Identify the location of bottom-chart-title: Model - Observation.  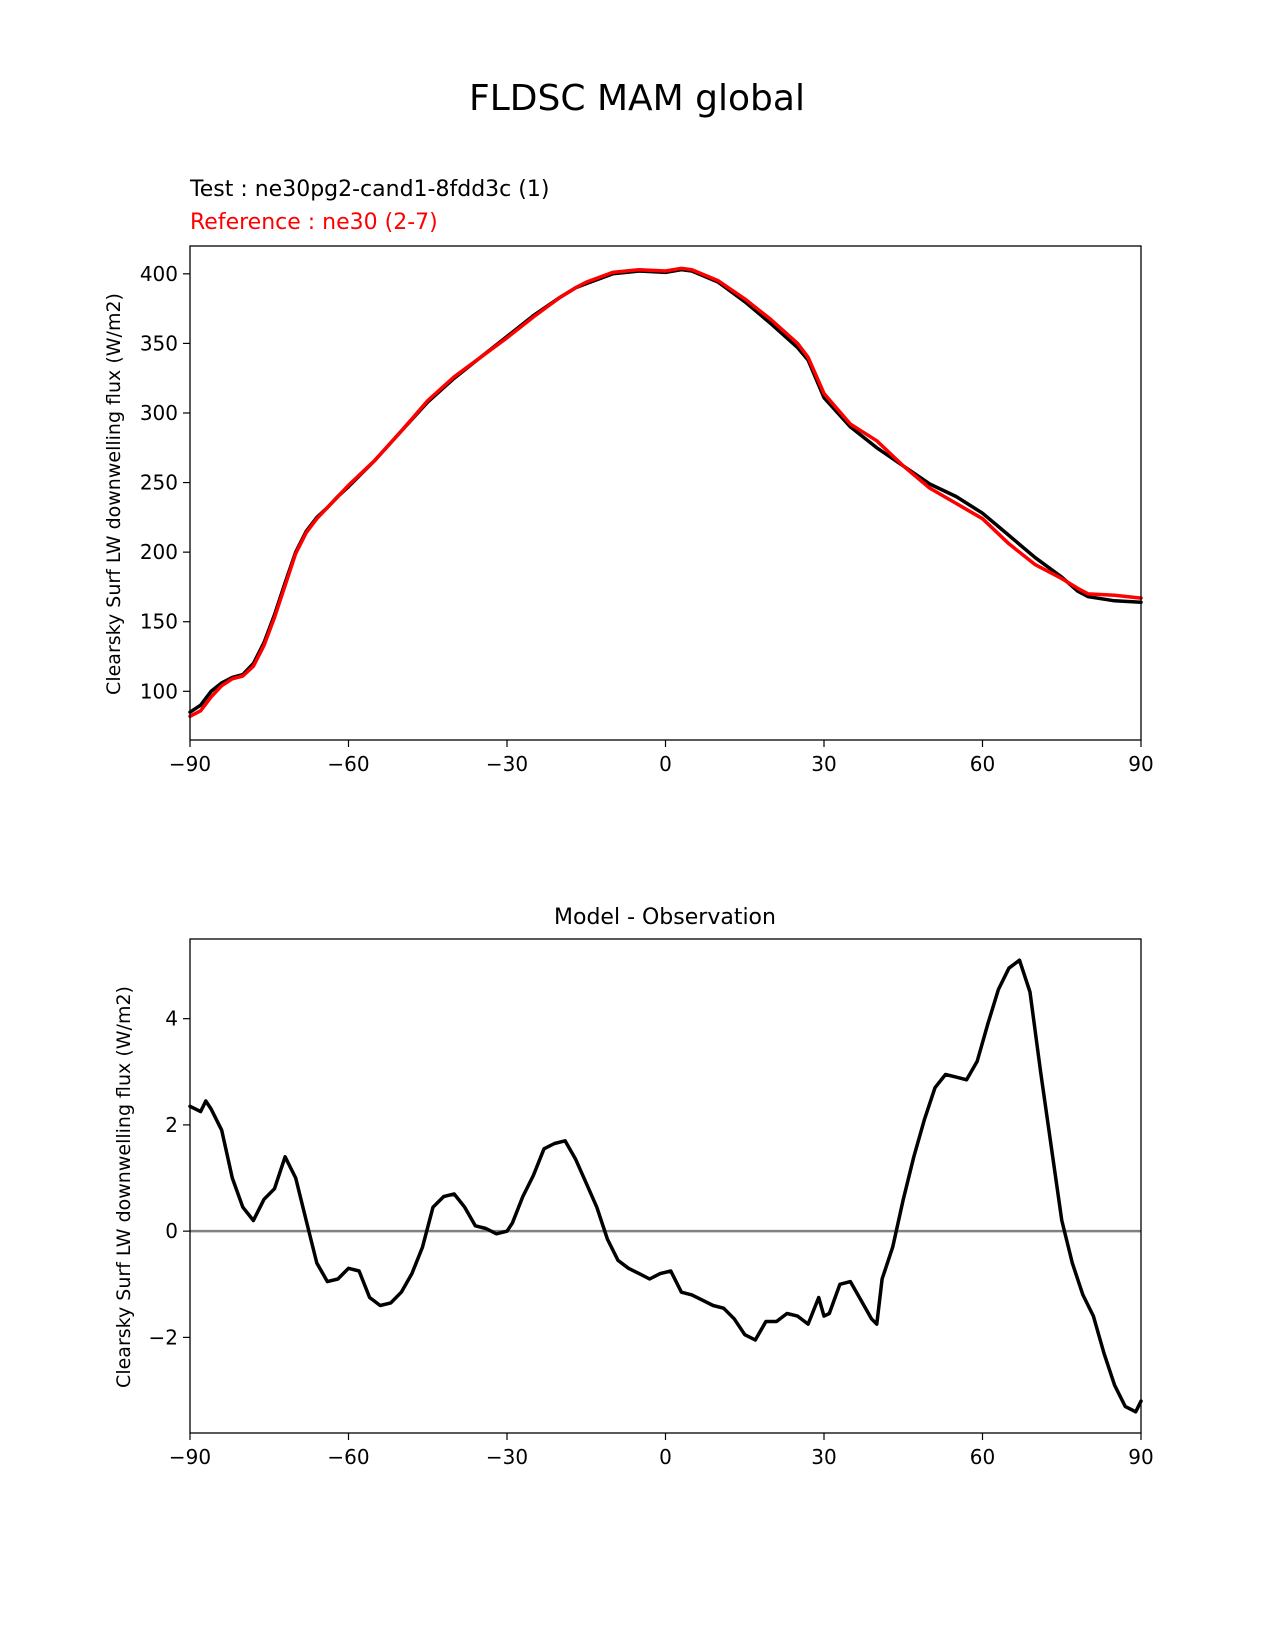
(665, 917).